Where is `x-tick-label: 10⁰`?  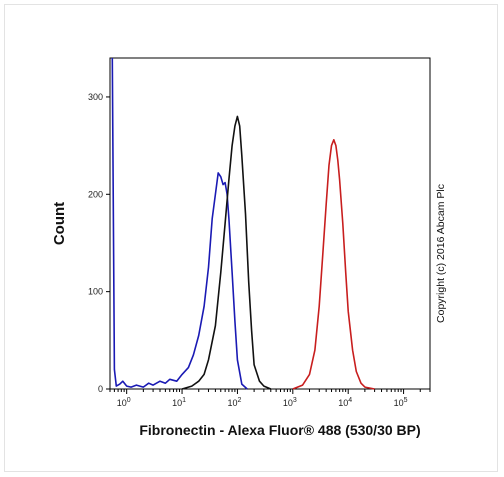 x-tick-label: 10⁰ is located at coordinates (124, 402).